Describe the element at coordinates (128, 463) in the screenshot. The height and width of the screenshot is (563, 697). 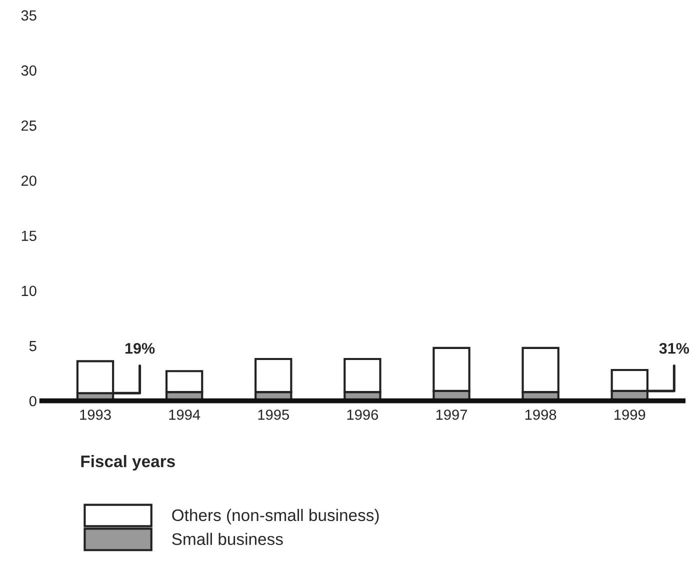
I see `x-axis-title: Fiscal years` at that location.